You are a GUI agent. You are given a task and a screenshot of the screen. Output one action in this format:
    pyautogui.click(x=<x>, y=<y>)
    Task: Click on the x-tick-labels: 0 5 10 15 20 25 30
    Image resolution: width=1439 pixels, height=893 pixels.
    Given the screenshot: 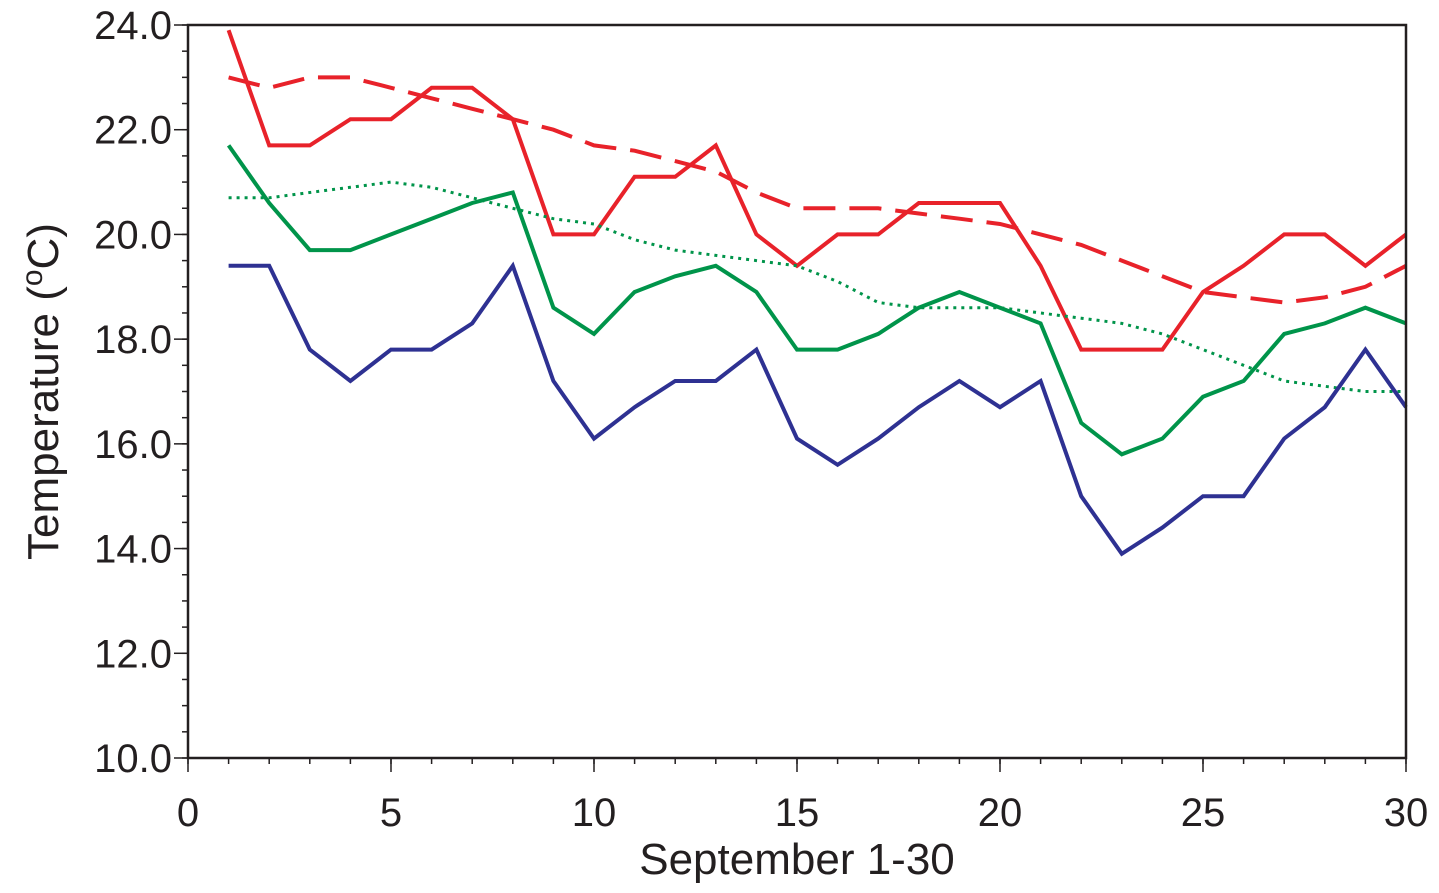 What is the action you would take?
    pyautogui.click(x=802, y=813)
    